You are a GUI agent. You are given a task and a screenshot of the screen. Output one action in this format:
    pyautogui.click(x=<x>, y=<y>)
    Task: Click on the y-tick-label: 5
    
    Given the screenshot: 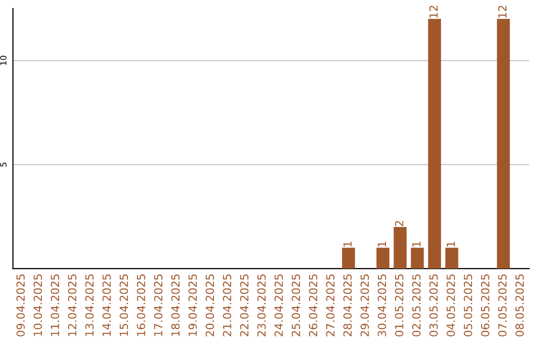 What is the action you would take?
    pyautogui.click(x=3, y=164)
    